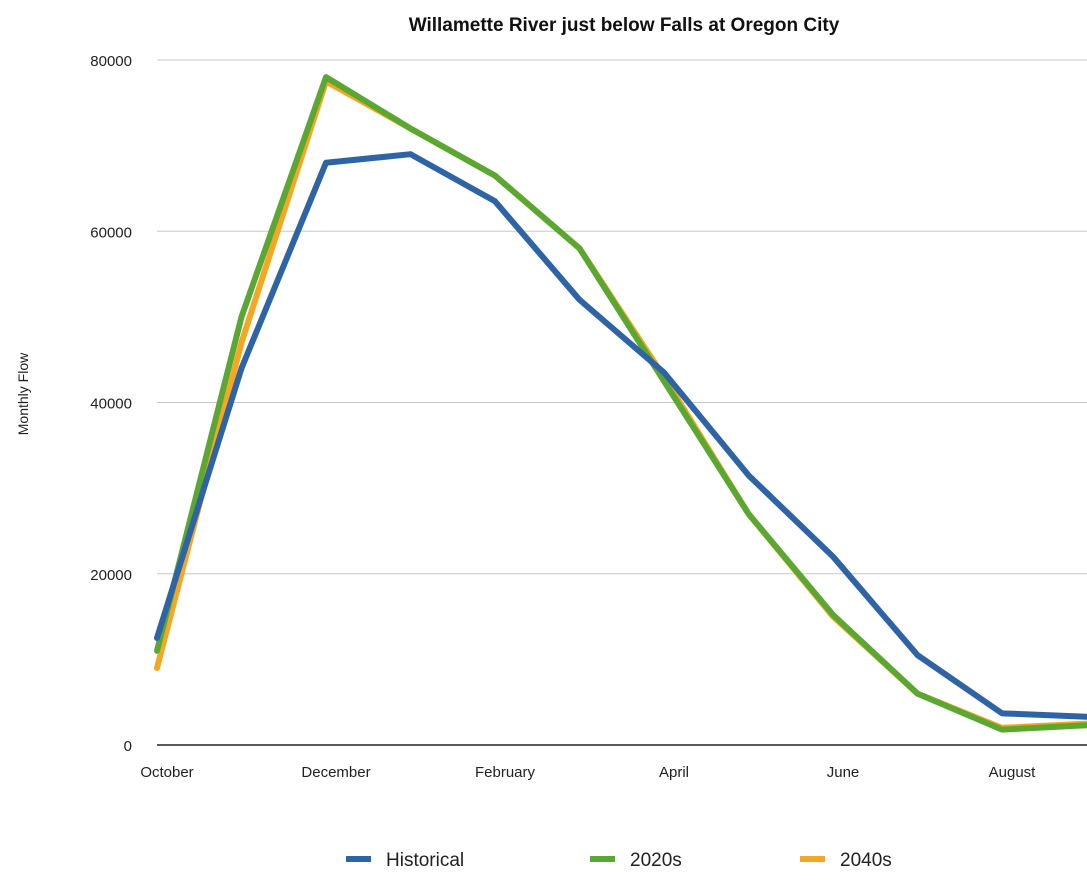 Image resolution: width=1087 pixels, height=880 pixels. I want to click on x-tick-label: October, so click(166, 772).